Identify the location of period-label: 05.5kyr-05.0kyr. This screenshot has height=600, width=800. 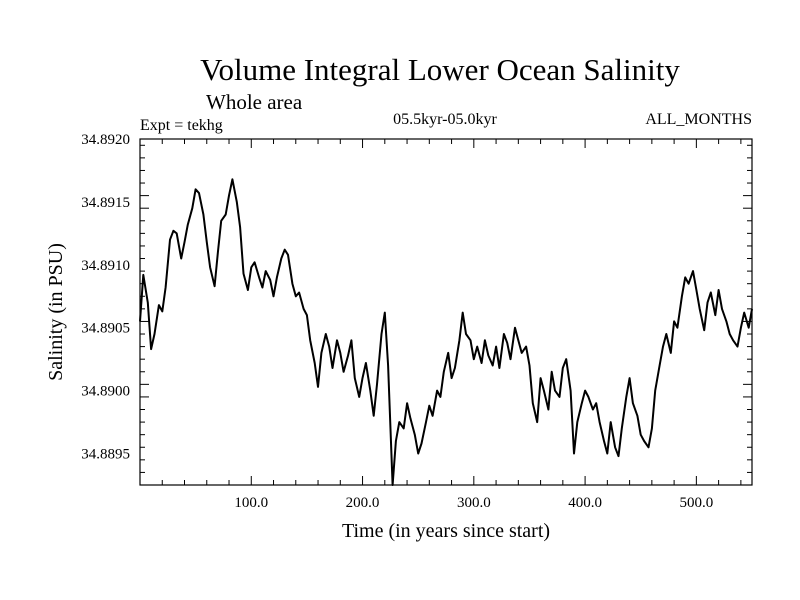
(445, 119).